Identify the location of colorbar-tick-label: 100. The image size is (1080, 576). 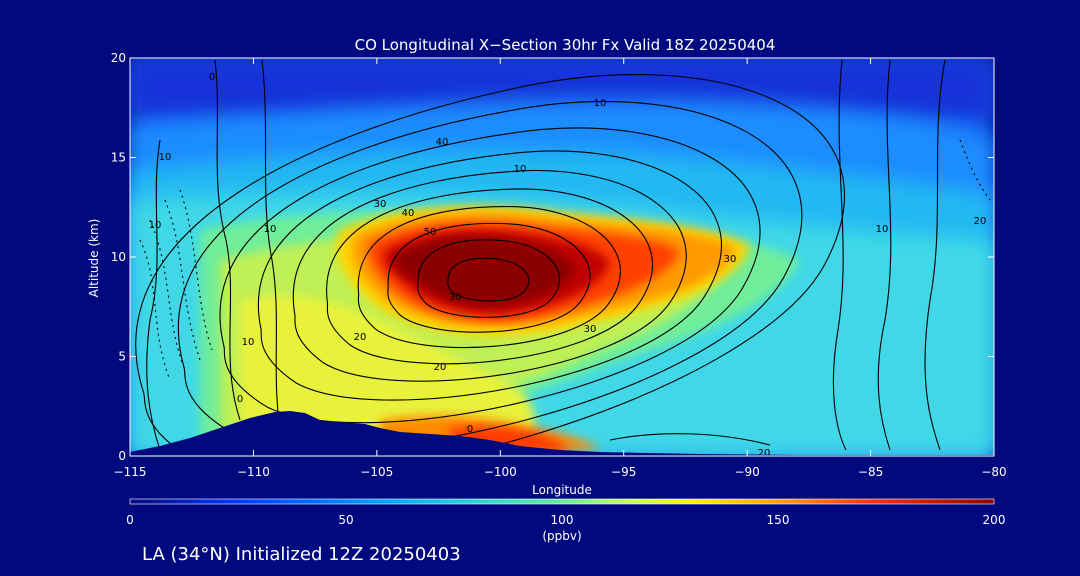
(562, 520).